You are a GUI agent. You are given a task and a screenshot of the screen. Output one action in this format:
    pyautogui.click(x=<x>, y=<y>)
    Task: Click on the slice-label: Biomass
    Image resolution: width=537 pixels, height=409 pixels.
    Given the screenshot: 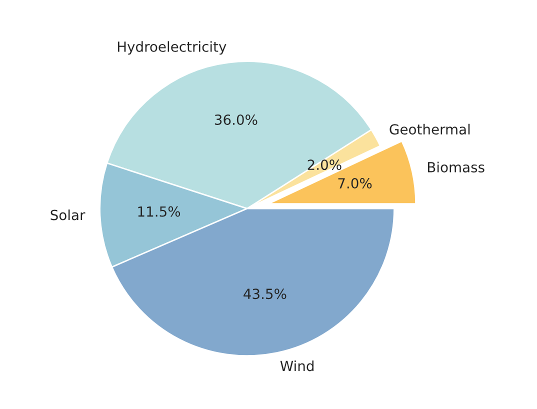 What is the action you would take?
    pyautogui.click(x=456, y=167)
    